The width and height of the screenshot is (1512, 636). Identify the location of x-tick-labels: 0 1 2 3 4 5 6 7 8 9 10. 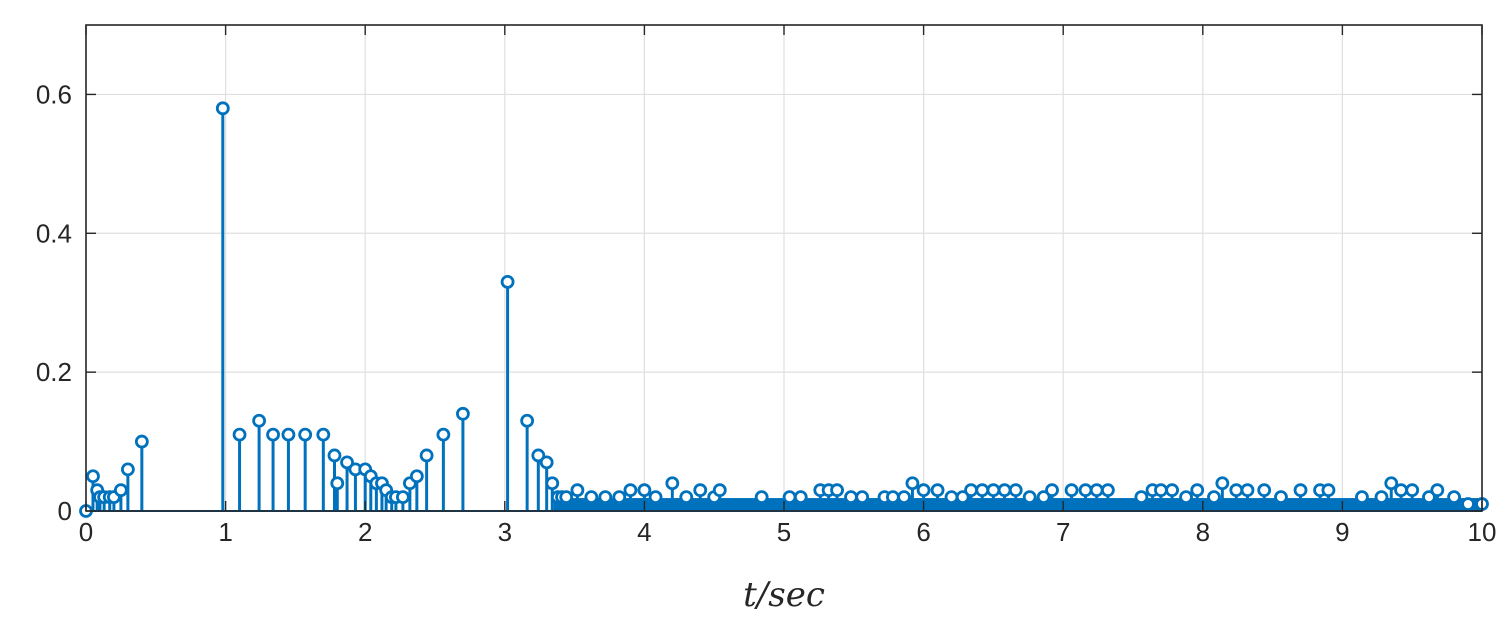
(788, 532).